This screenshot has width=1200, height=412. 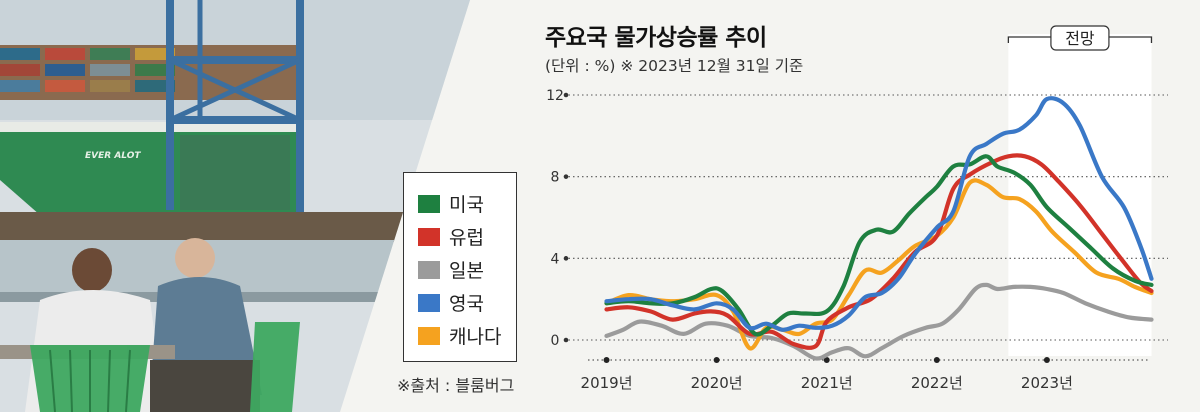 I want to click on legend-item: 일본, so click(x=467, y=269).